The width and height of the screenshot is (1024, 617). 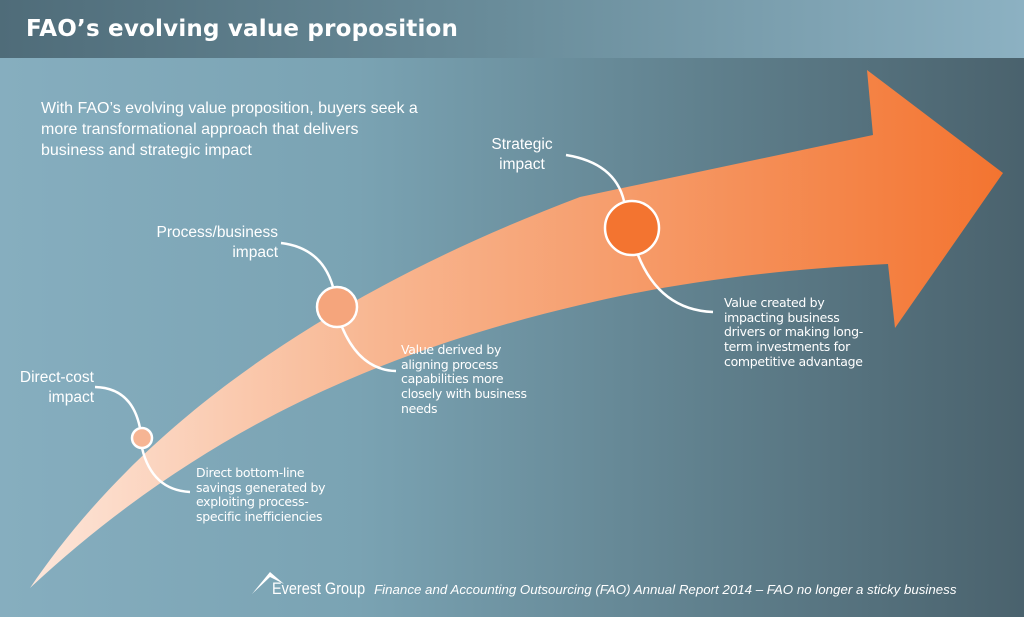 What do you see at coordinates (250, 472) in the screenshot?
I see `desc-line: Direct bottom-line` at bounding box center [250, 472].